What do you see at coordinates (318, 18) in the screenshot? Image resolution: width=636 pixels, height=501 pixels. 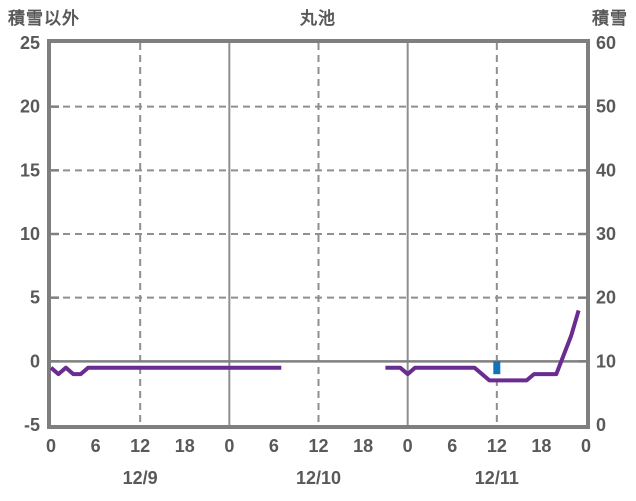 I see `chart-title: 丸池` at bounding box center [318, 18].